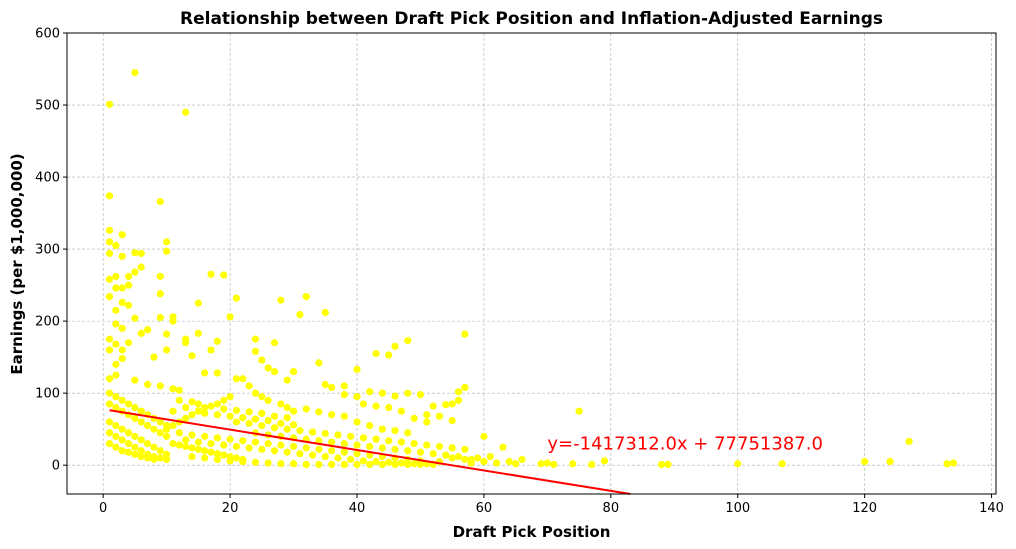 Image resolution: width=1016 pixels, height=549 pixels. I want to click on x-tick-label: 100, so click(737, 508).